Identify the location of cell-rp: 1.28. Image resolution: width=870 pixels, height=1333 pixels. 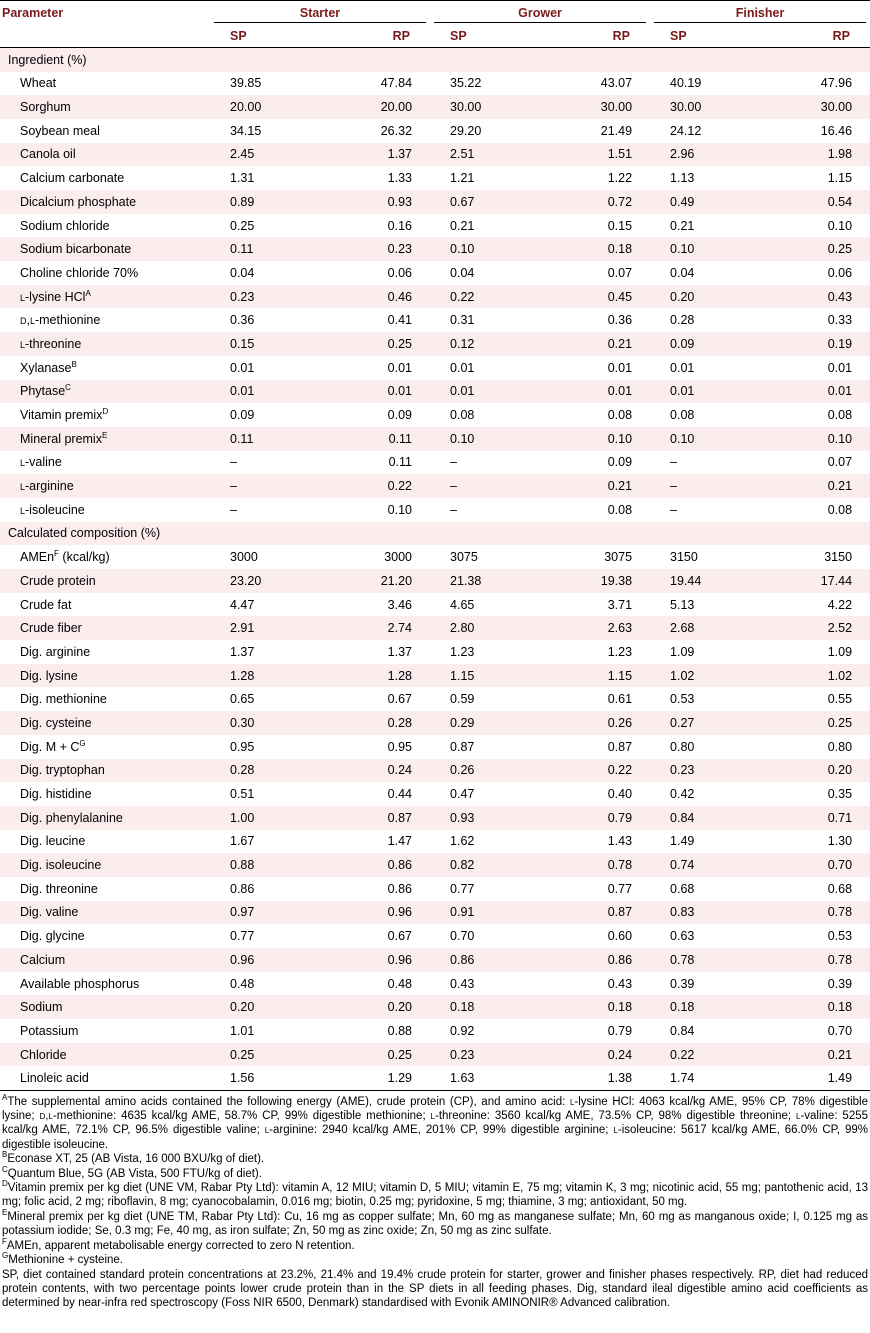
(375, 675).